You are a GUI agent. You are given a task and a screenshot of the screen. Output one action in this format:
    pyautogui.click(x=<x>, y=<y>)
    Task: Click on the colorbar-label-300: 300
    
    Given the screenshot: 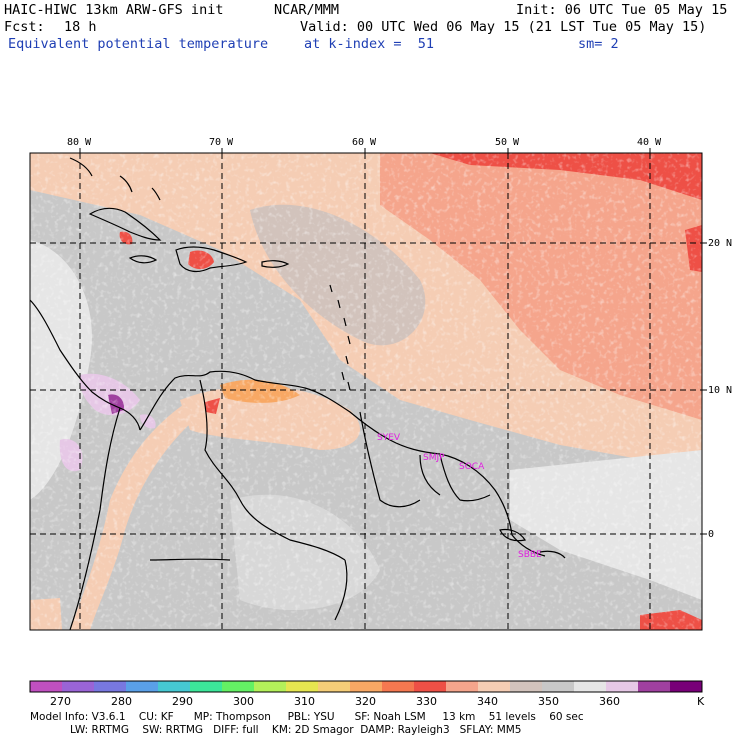 What is the action you would take?
    pyautogui.click(x=243, y=701)
    